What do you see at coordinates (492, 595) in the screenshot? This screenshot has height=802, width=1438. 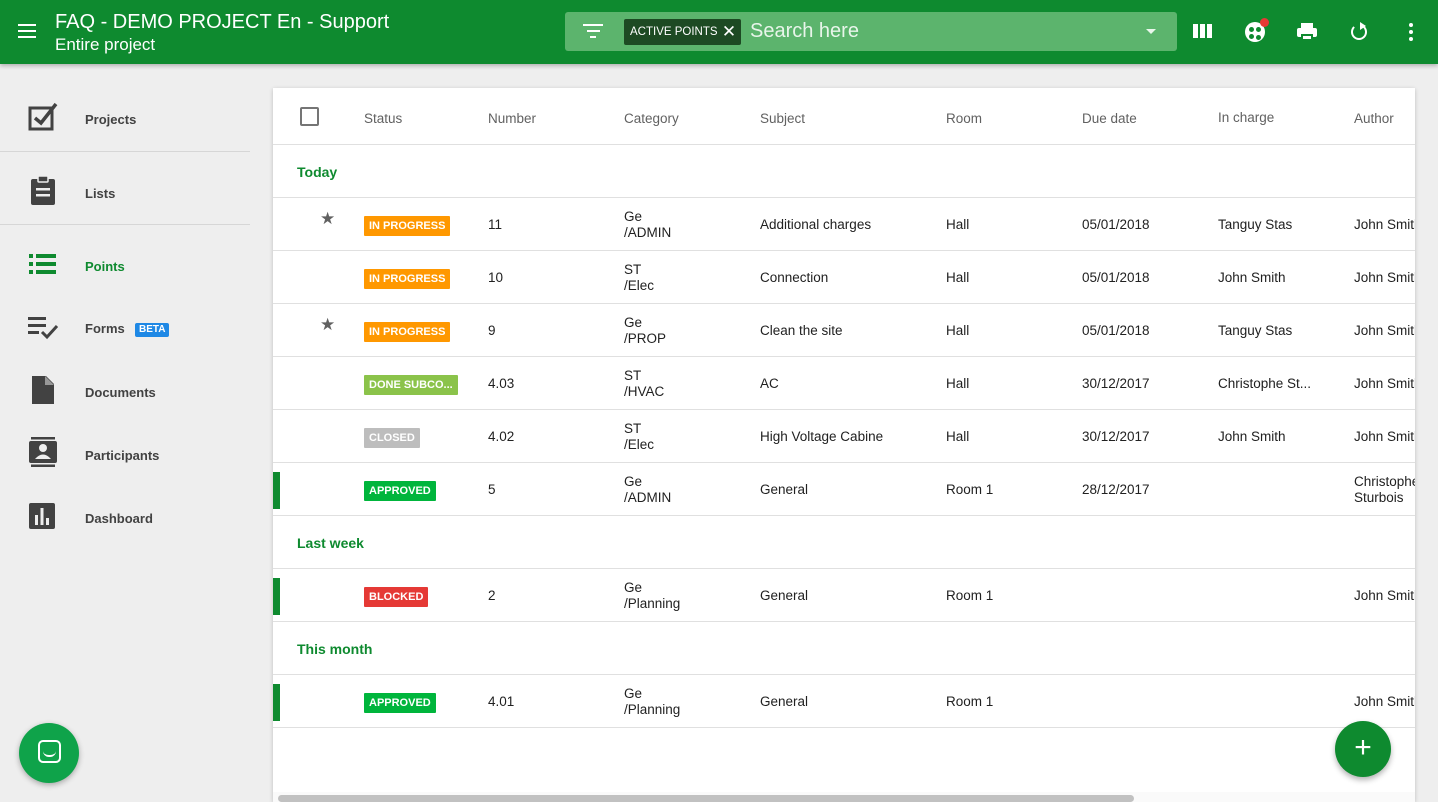 I see `number-cell: 2` at bounding box center [492, 595].